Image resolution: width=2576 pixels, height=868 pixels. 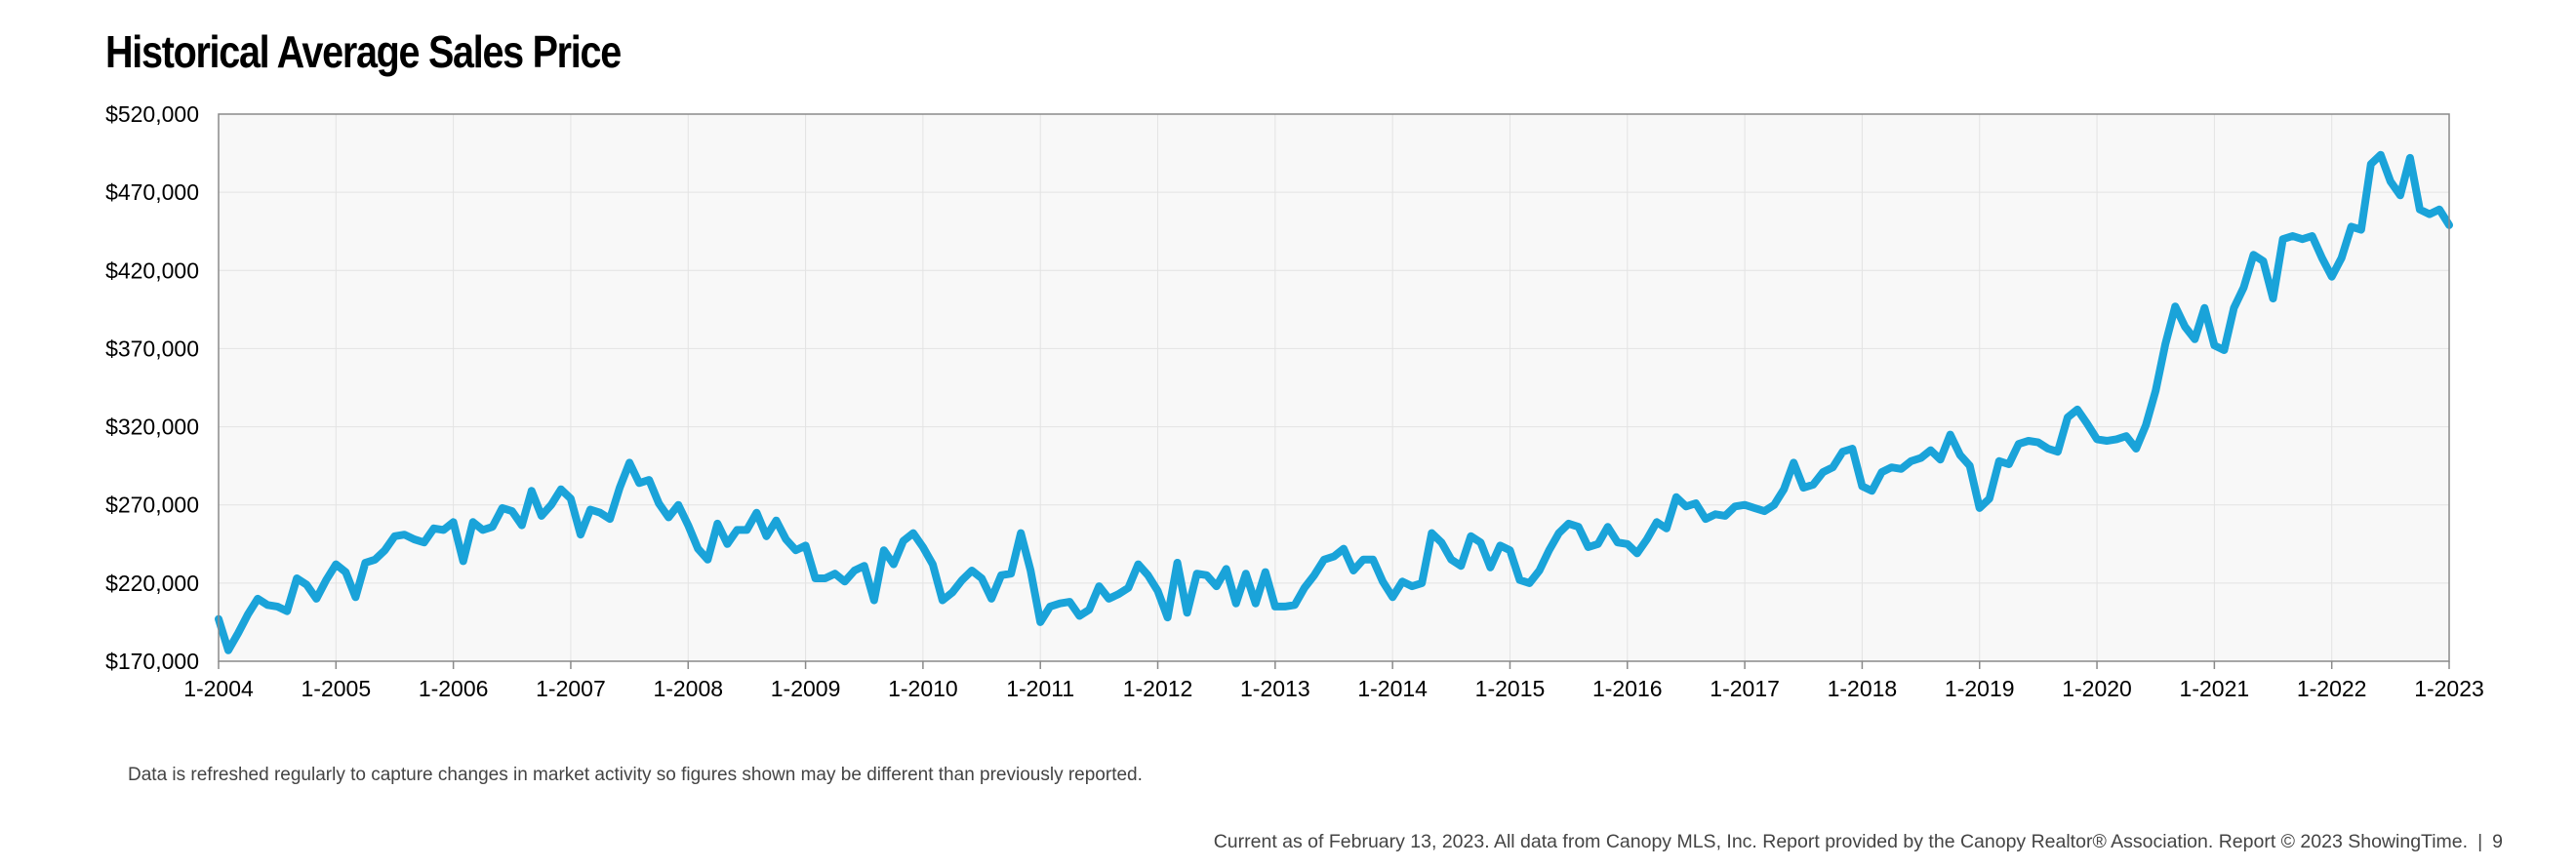 What do you see at coordinates (923, 688) in the screenshot?
I see `x-tick-label: 1-2010` at bounding box center [923, 688].